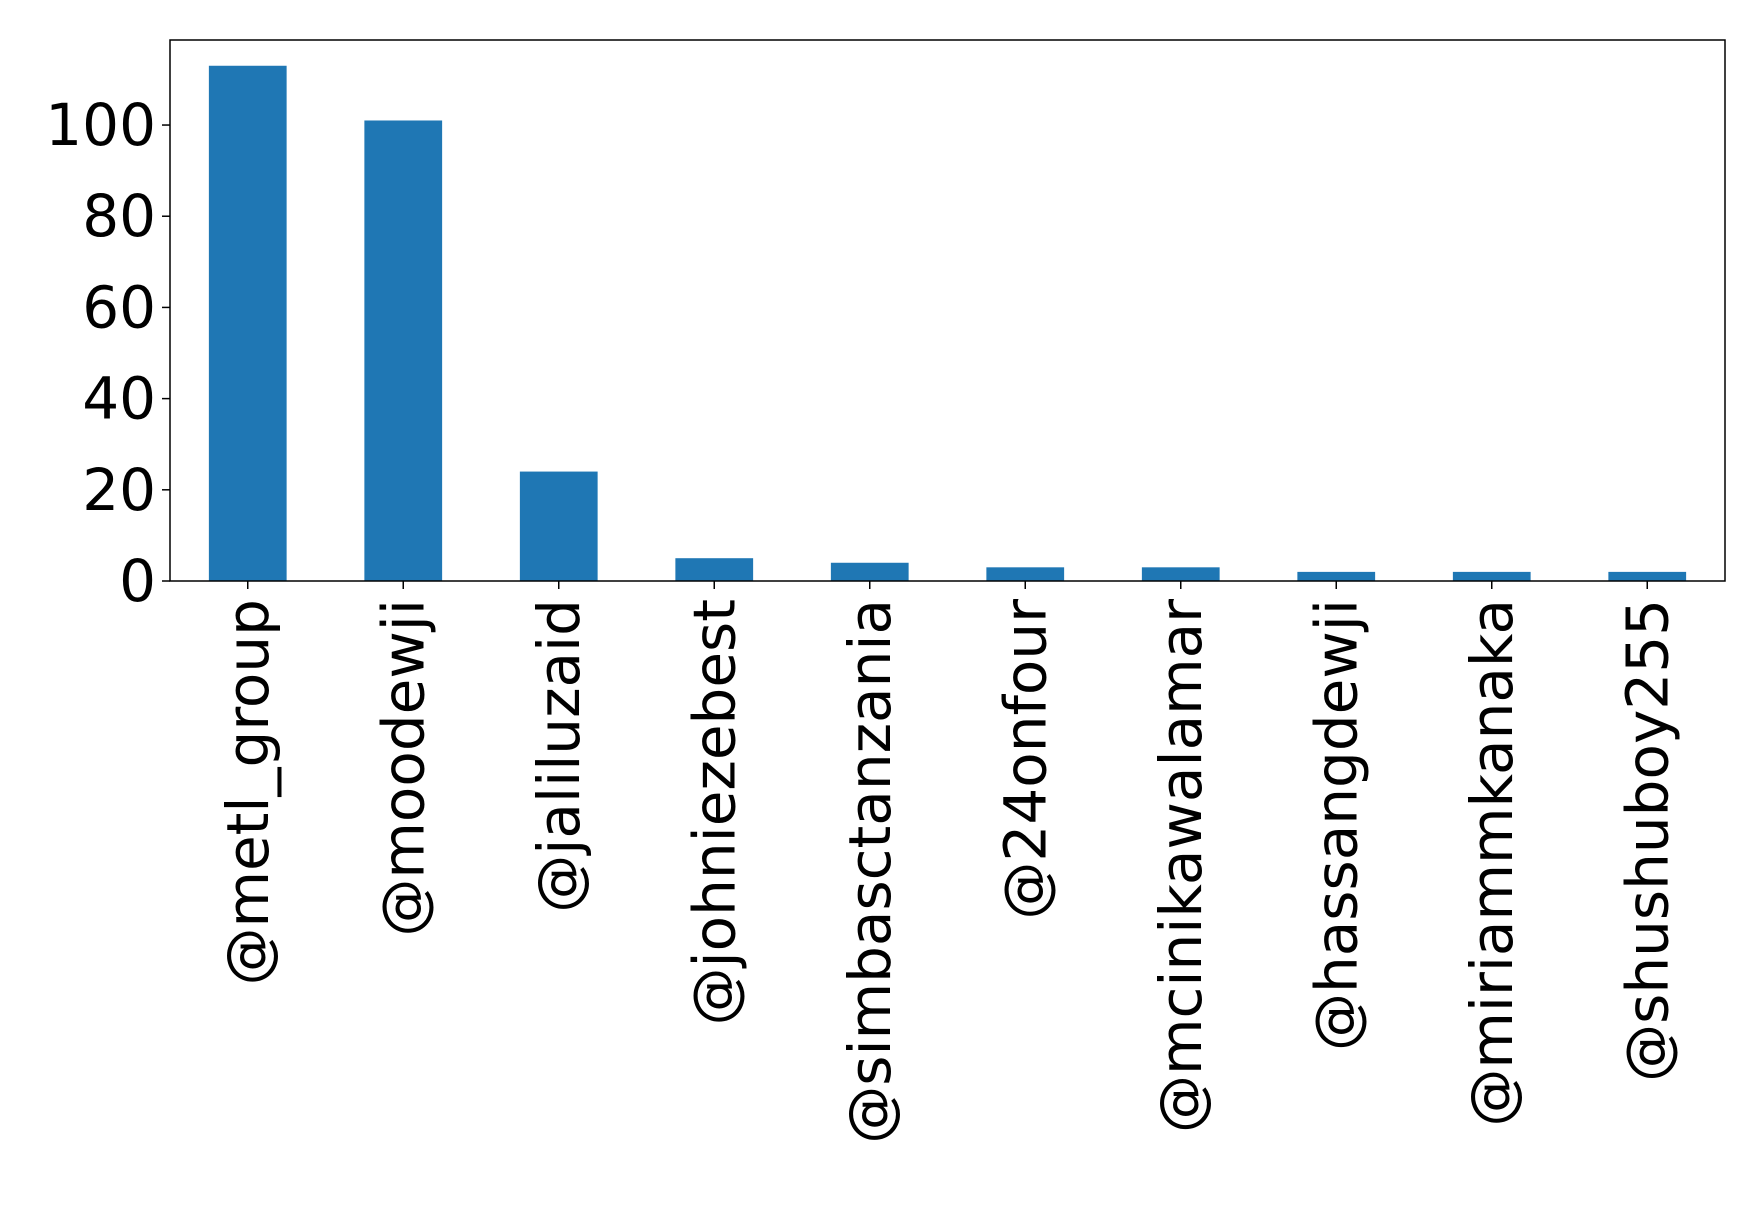 The image size is (1758, 1214). What do you see at coordinates (1025, 759) in the screenshot?
I see `x-tick-label: @24onfour` at bounding box center [1025, 759].